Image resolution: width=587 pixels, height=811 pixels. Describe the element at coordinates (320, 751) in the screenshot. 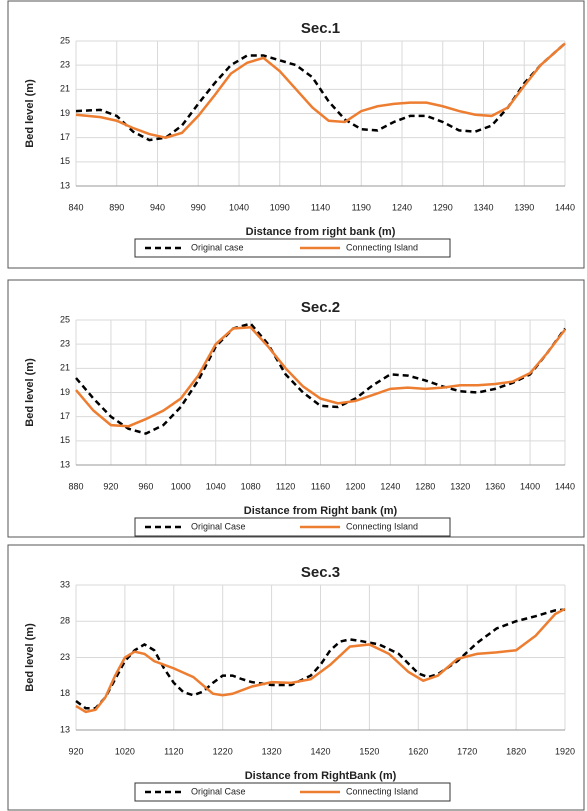

I see `x-tick-label: 1420` at that location.